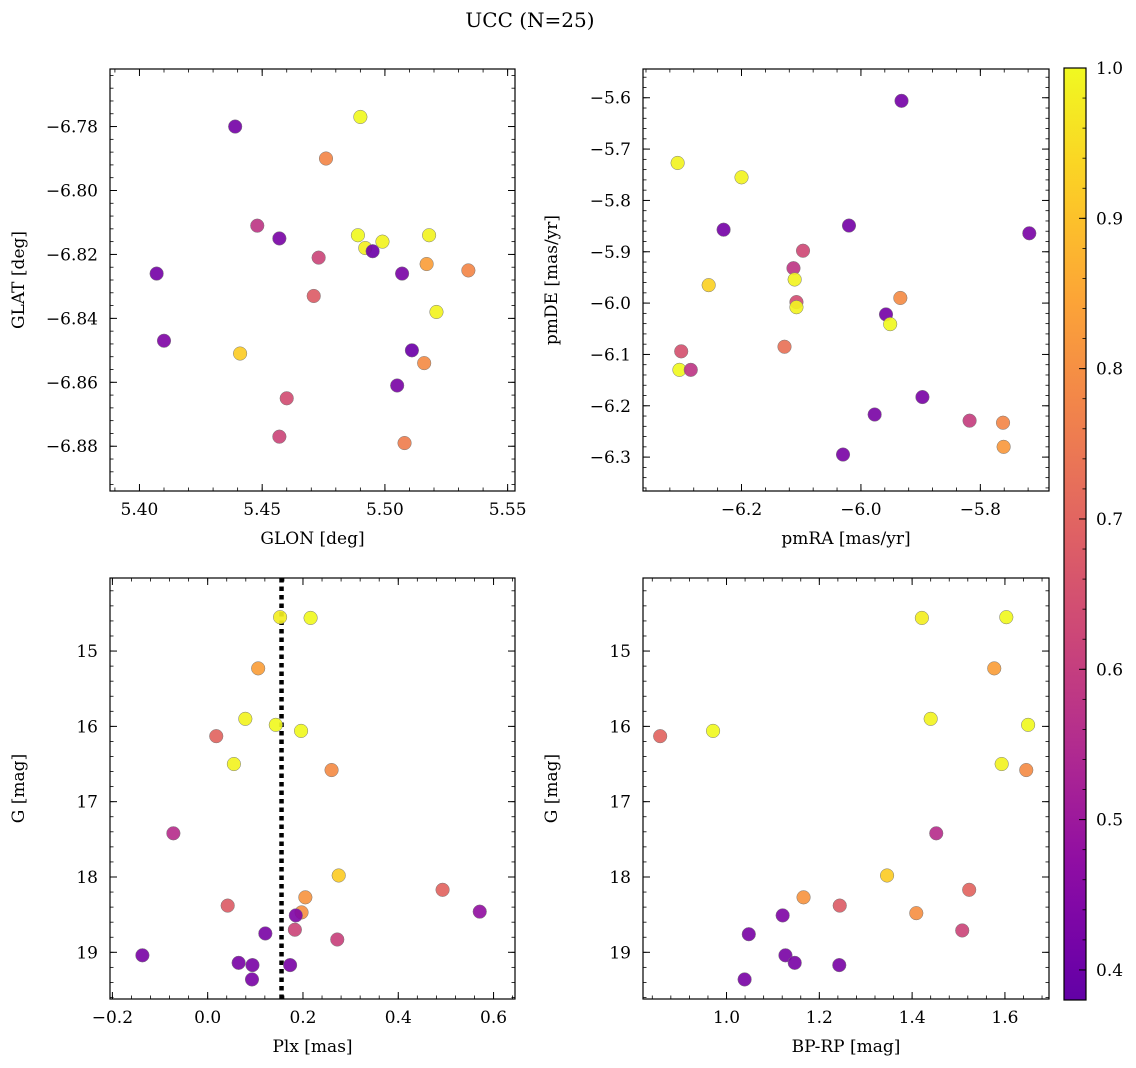 Image resolution: width=1136 pixels, height=1068 pixels. Describe the element at coordinates (262, 510) in the screenshot. I see `x-tick-label: 5.45` at that location.